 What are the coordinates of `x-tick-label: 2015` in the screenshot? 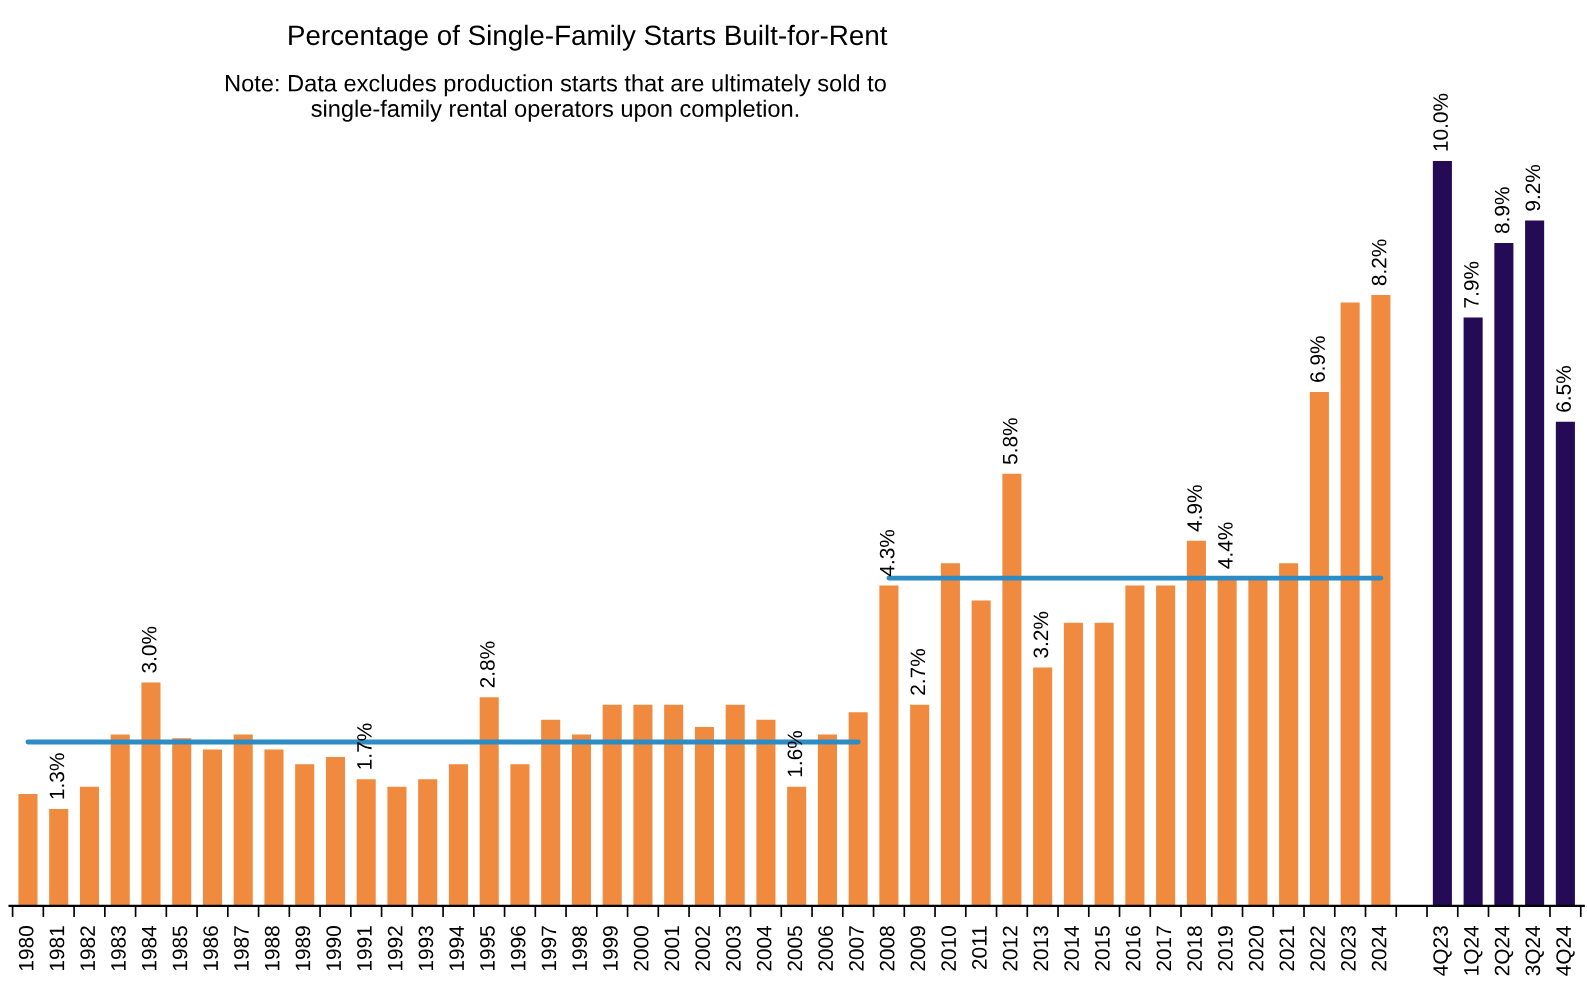 It's located at (1102, 948).